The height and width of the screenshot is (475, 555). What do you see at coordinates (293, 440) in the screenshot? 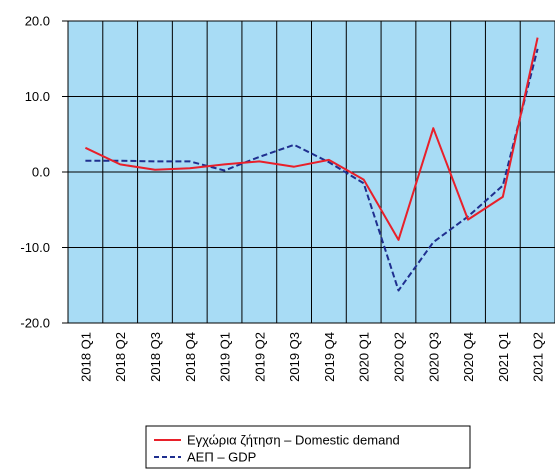
I see `legend-label-domestic-demand: Εγχώρια ζήτηση – Domestic demand` at bounding box center [293, 440].